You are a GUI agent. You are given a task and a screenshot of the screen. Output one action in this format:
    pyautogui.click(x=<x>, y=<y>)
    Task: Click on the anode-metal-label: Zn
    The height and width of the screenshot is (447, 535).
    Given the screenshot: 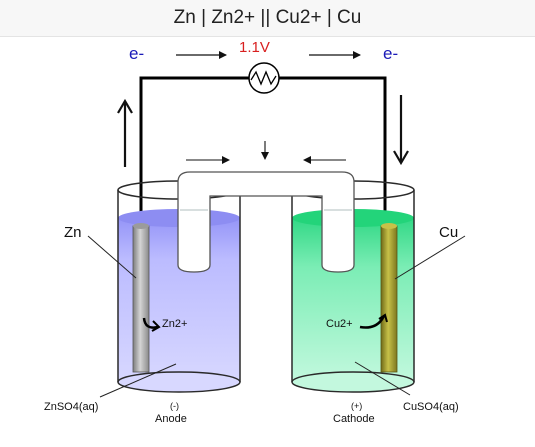 What is the action you would take?
    pyautogui.click(x=73, y=232)
    